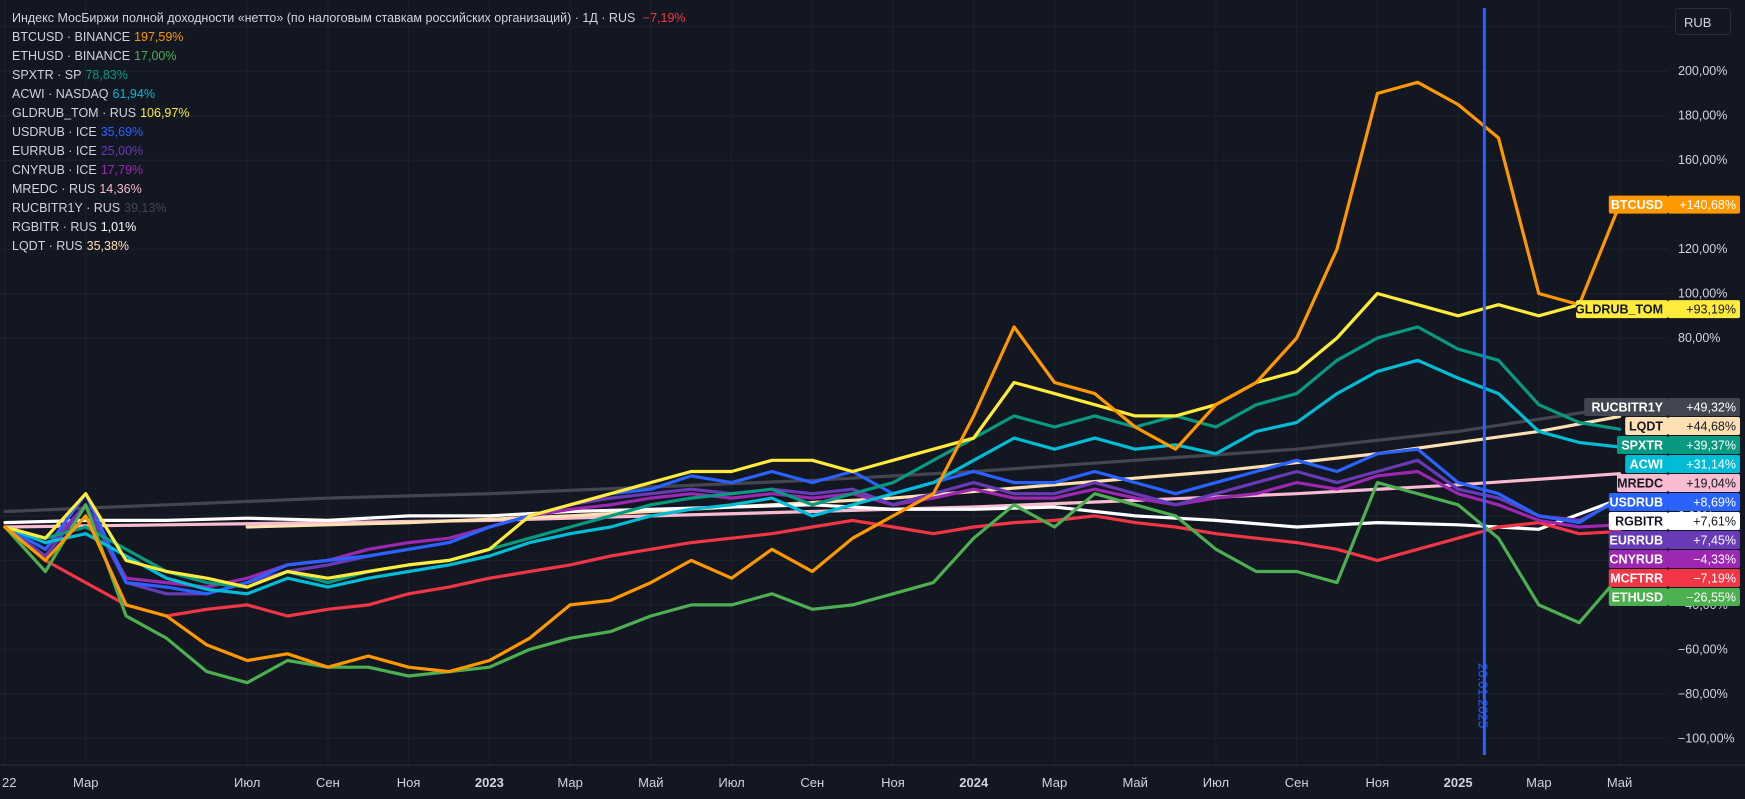  Describe the element at coordinates (349, 227) in the screenshot. I see `legend-row: RGBITR · RUS 1,01%` at that location.